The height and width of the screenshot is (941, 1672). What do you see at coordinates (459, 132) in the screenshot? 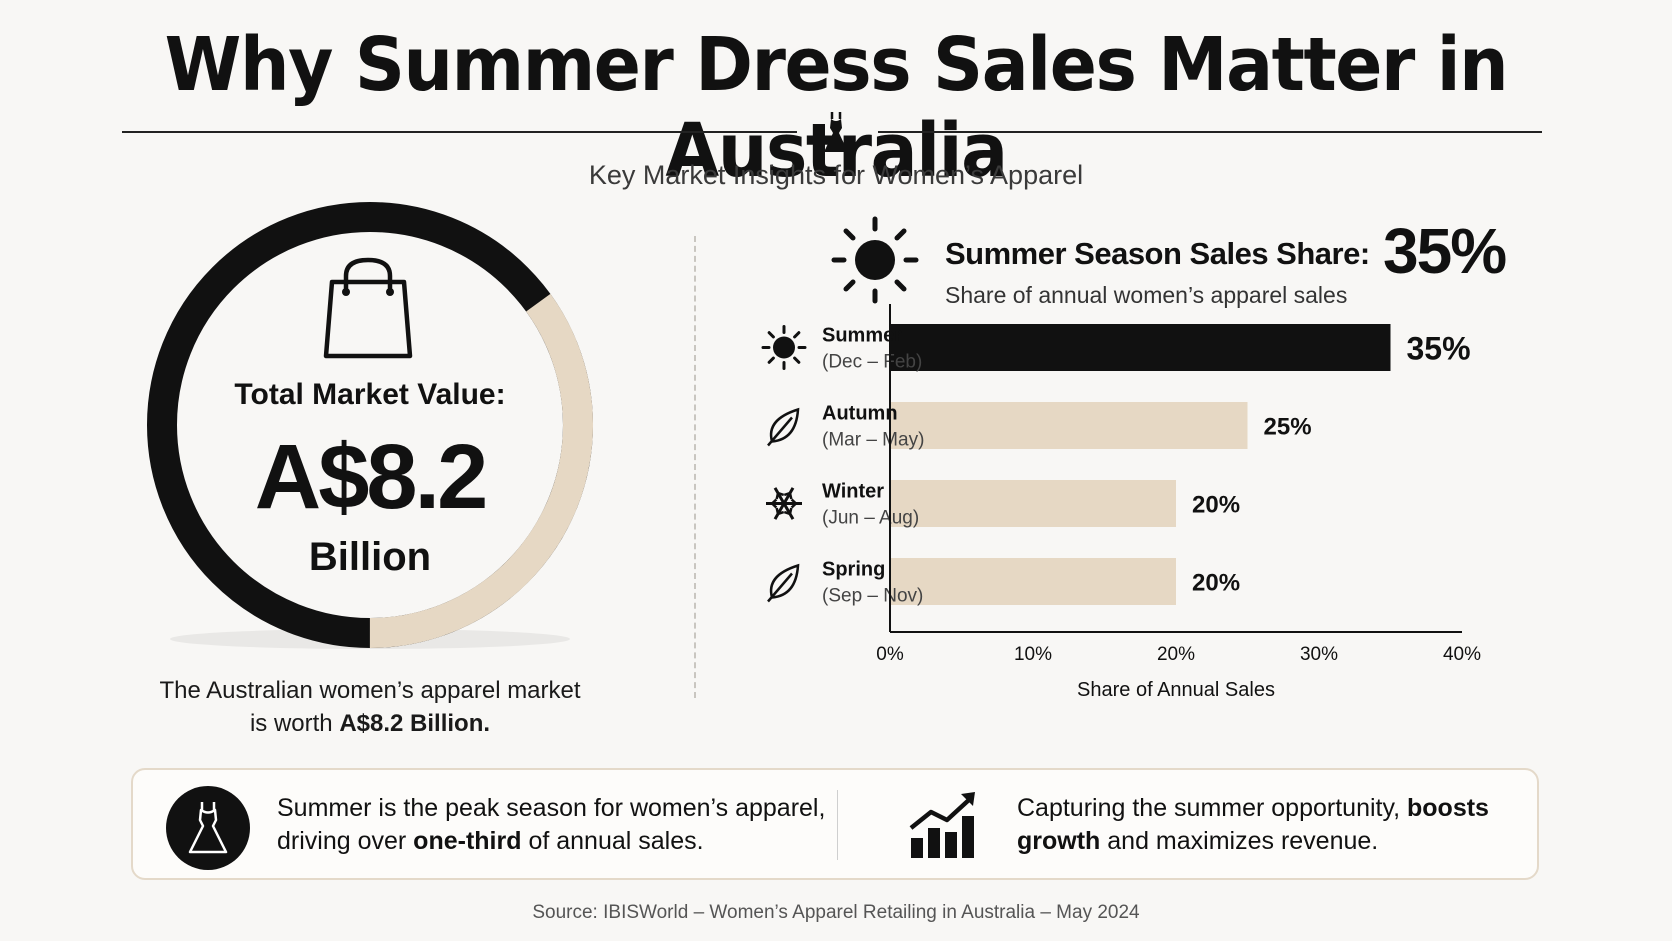
I see `title-divider-left` at bounding box center [459, 132].